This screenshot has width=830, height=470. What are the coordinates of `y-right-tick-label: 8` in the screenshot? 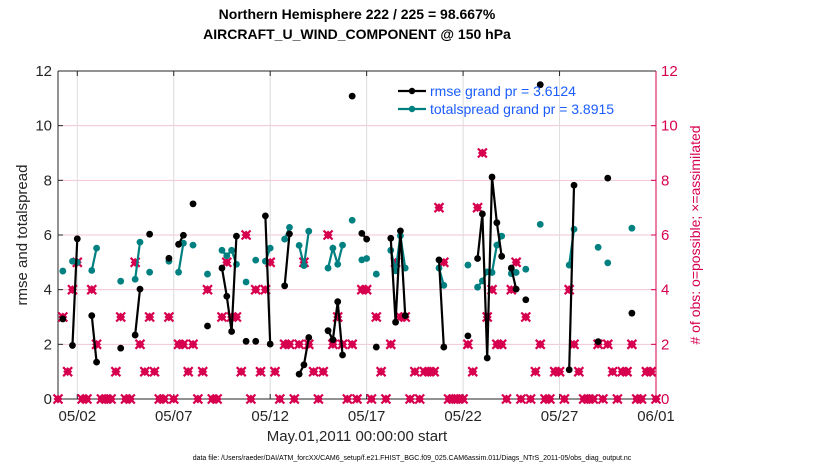 It's located at (665, 180).